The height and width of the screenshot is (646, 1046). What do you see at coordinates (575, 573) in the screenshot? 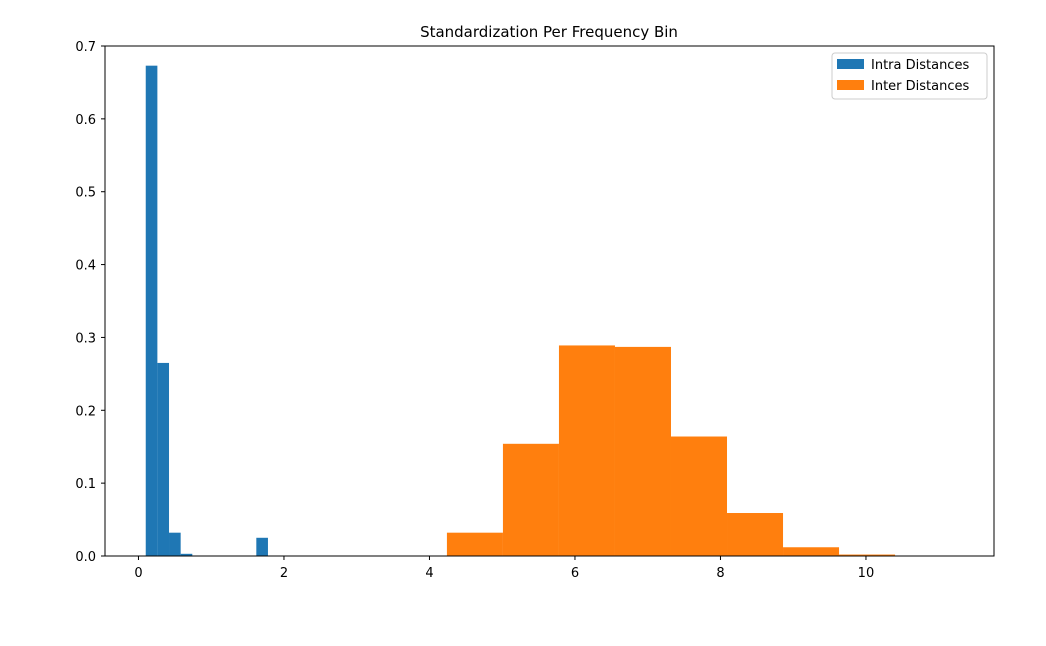
I see `x-tick-label: 6` at bounding box center [575, 573].